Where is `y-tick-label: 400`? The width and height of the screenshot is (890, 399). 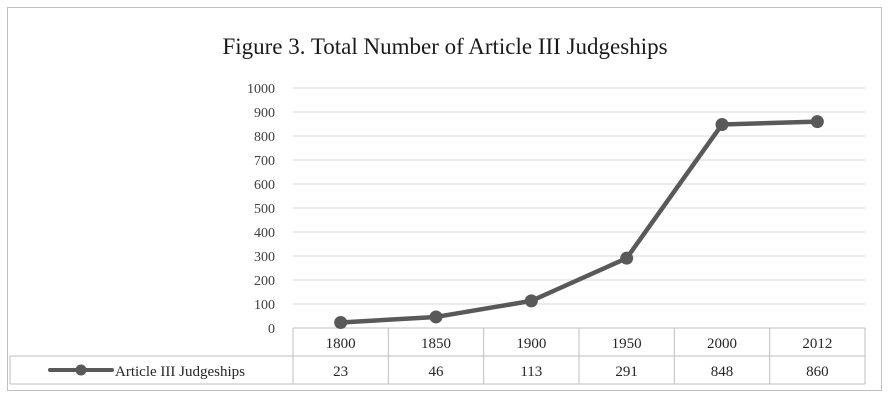
y-tick-label: 400 is located at coordinates (264, 233).